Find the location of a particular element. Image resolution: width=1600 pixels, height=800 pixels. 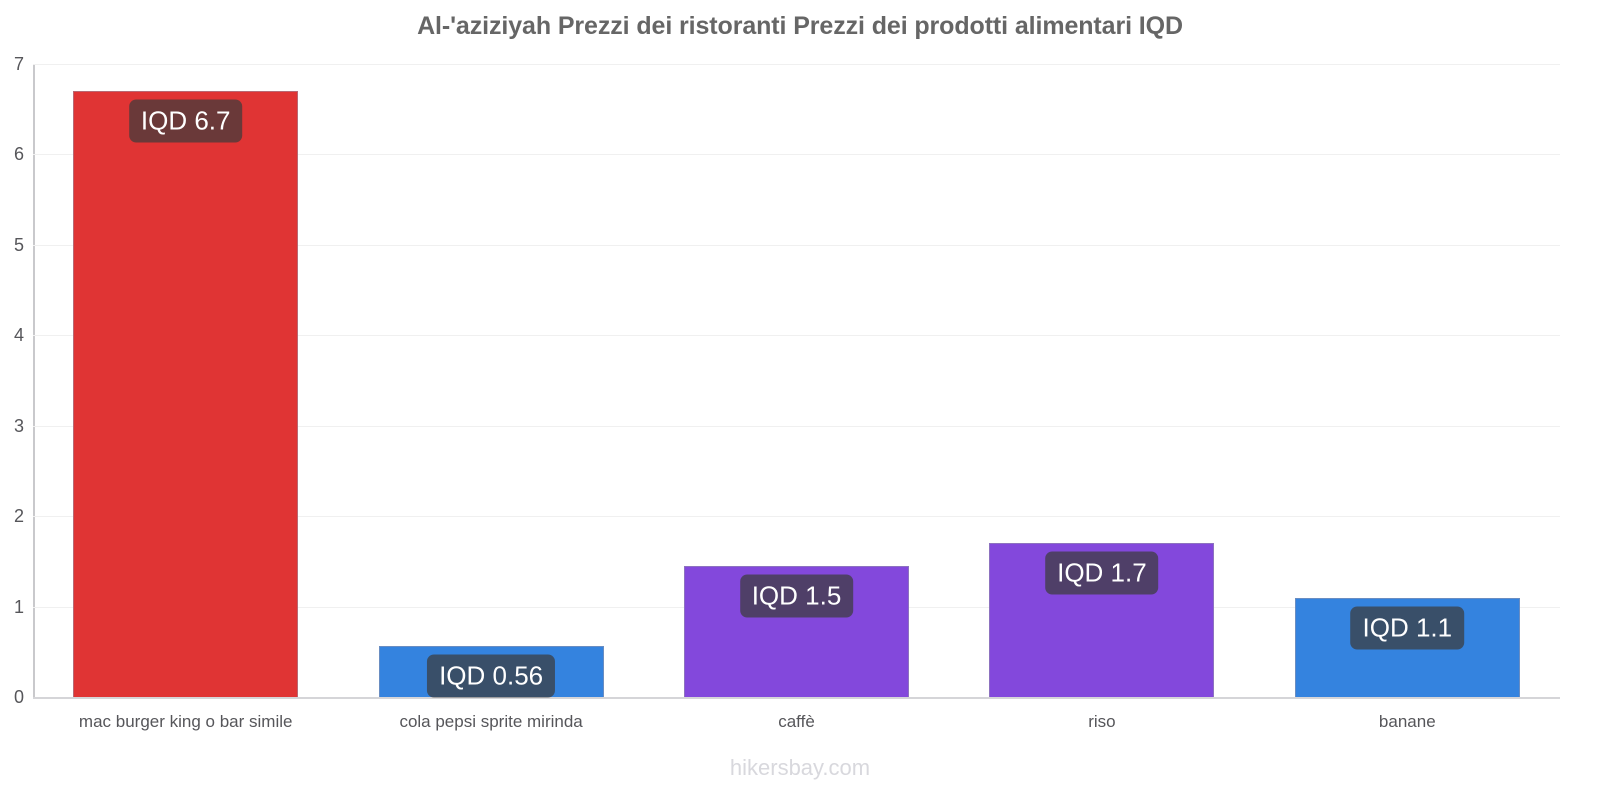

x-axis-tick-label: cola pepsi sprite mirinda is located at coordinates (491, 721).